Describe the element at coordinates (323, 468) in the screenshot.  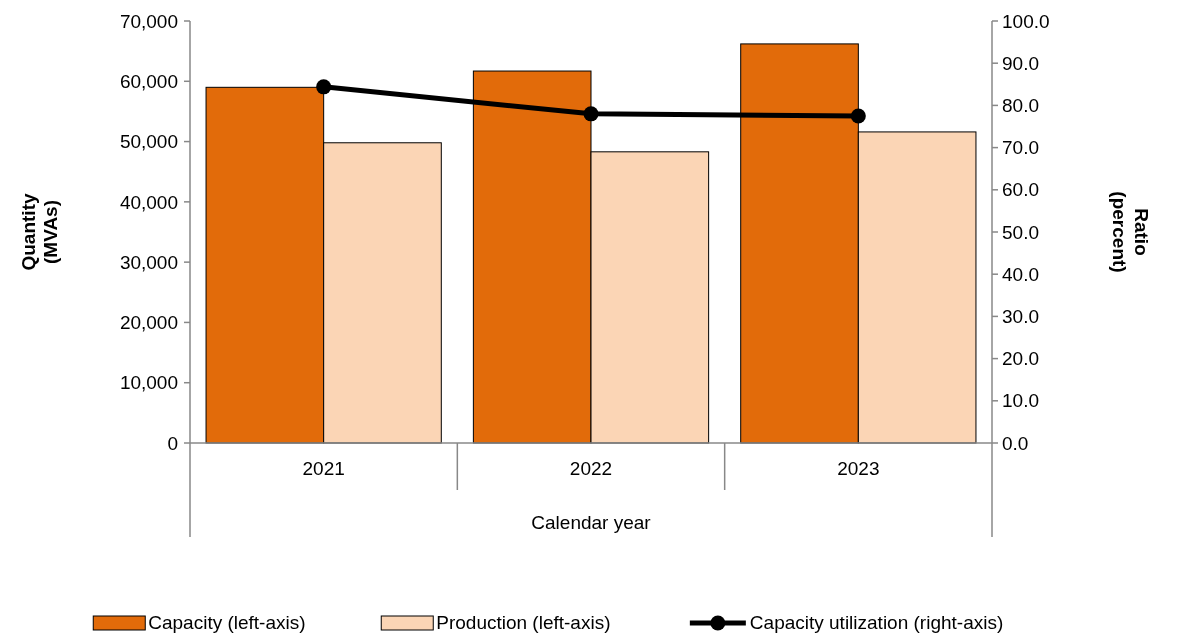
I see `x-tick-label: 2021` at that location.